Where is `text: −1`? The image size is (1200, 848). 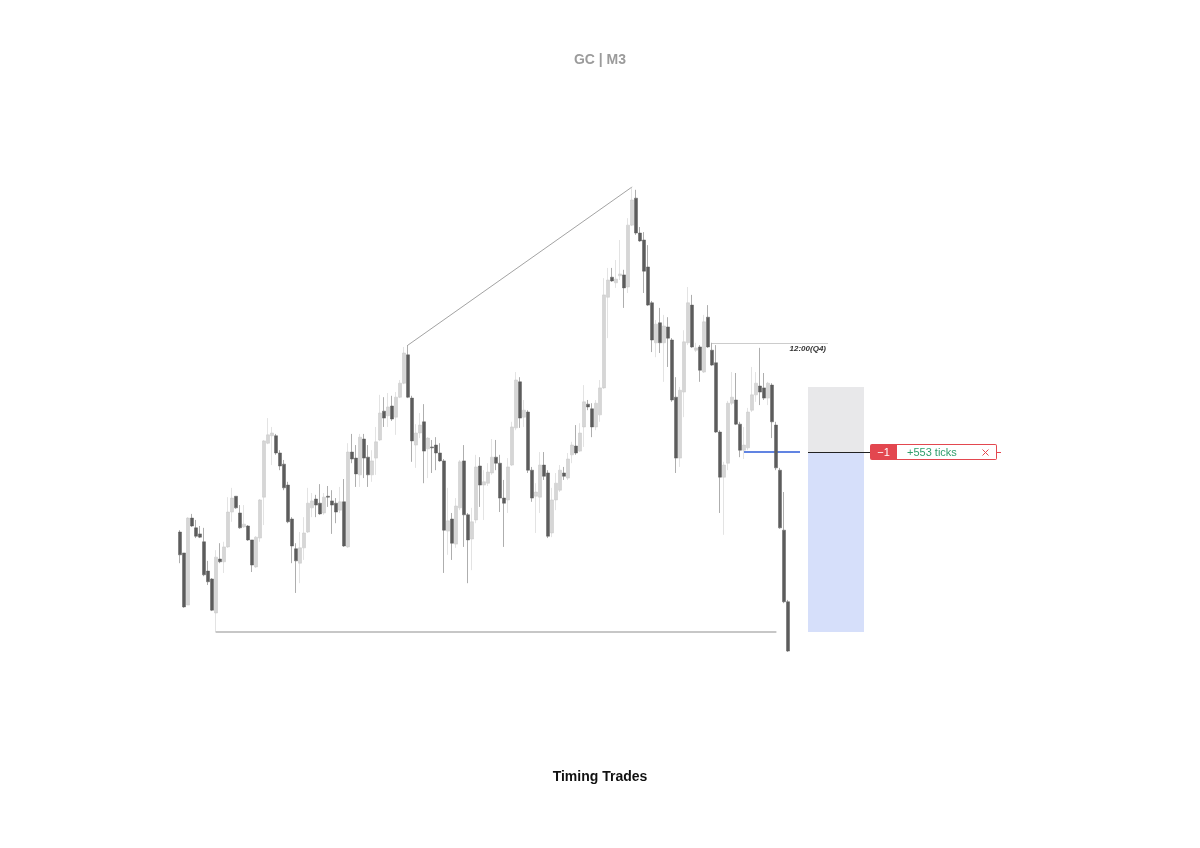
text: −1 is located at coordinates (883, 452).